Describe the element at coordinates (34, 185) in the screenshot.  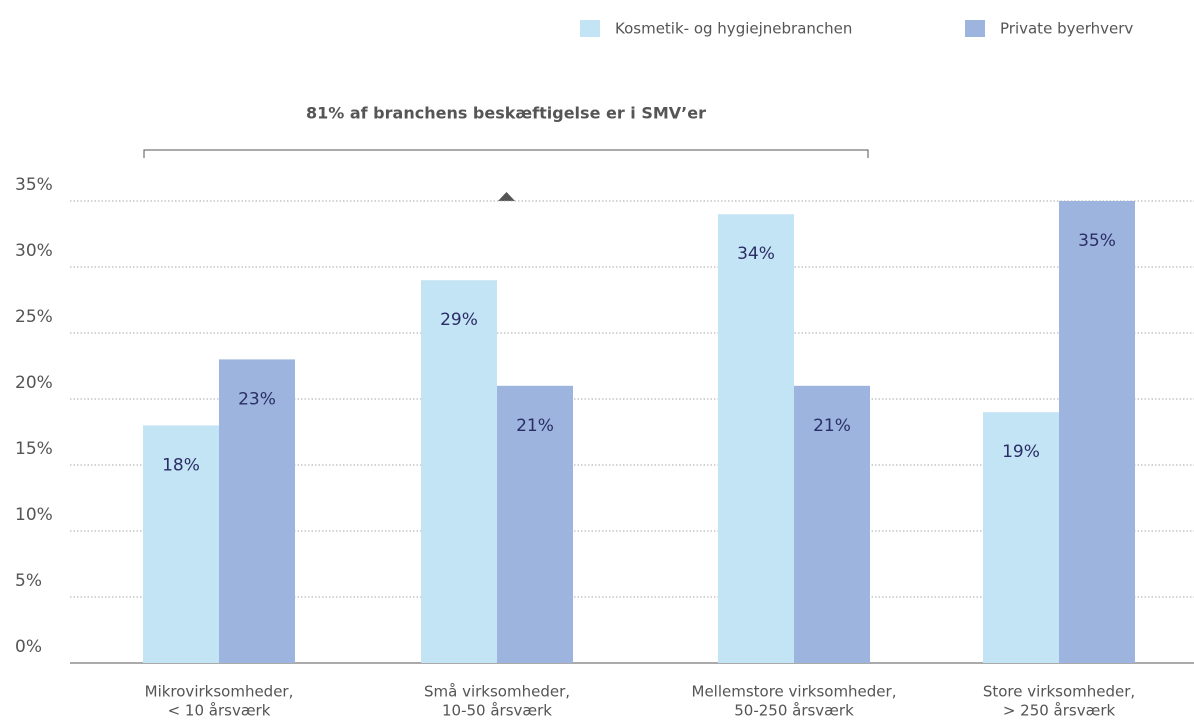
I see `y-tick-label: 35%` at that location.